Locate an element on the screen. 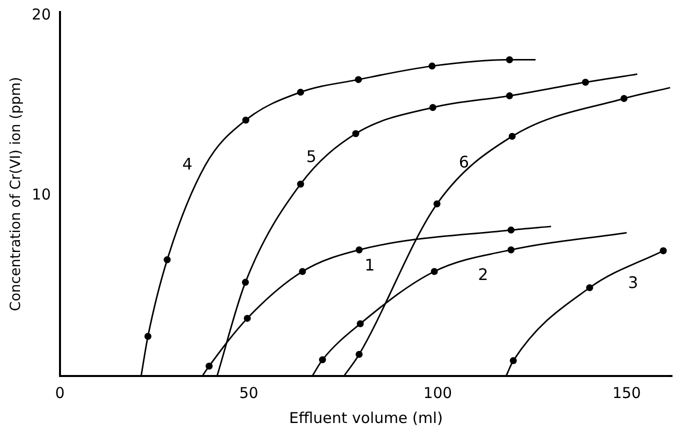  x-axis-title: Effluent volume (ml) is located at coordinates (366, 417).